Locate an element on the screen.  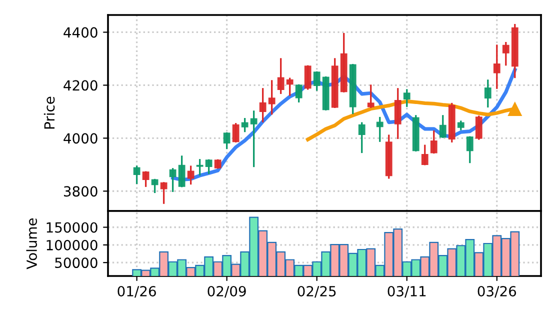
y-tick-label: 150000 is located at coordinates (72, 227).